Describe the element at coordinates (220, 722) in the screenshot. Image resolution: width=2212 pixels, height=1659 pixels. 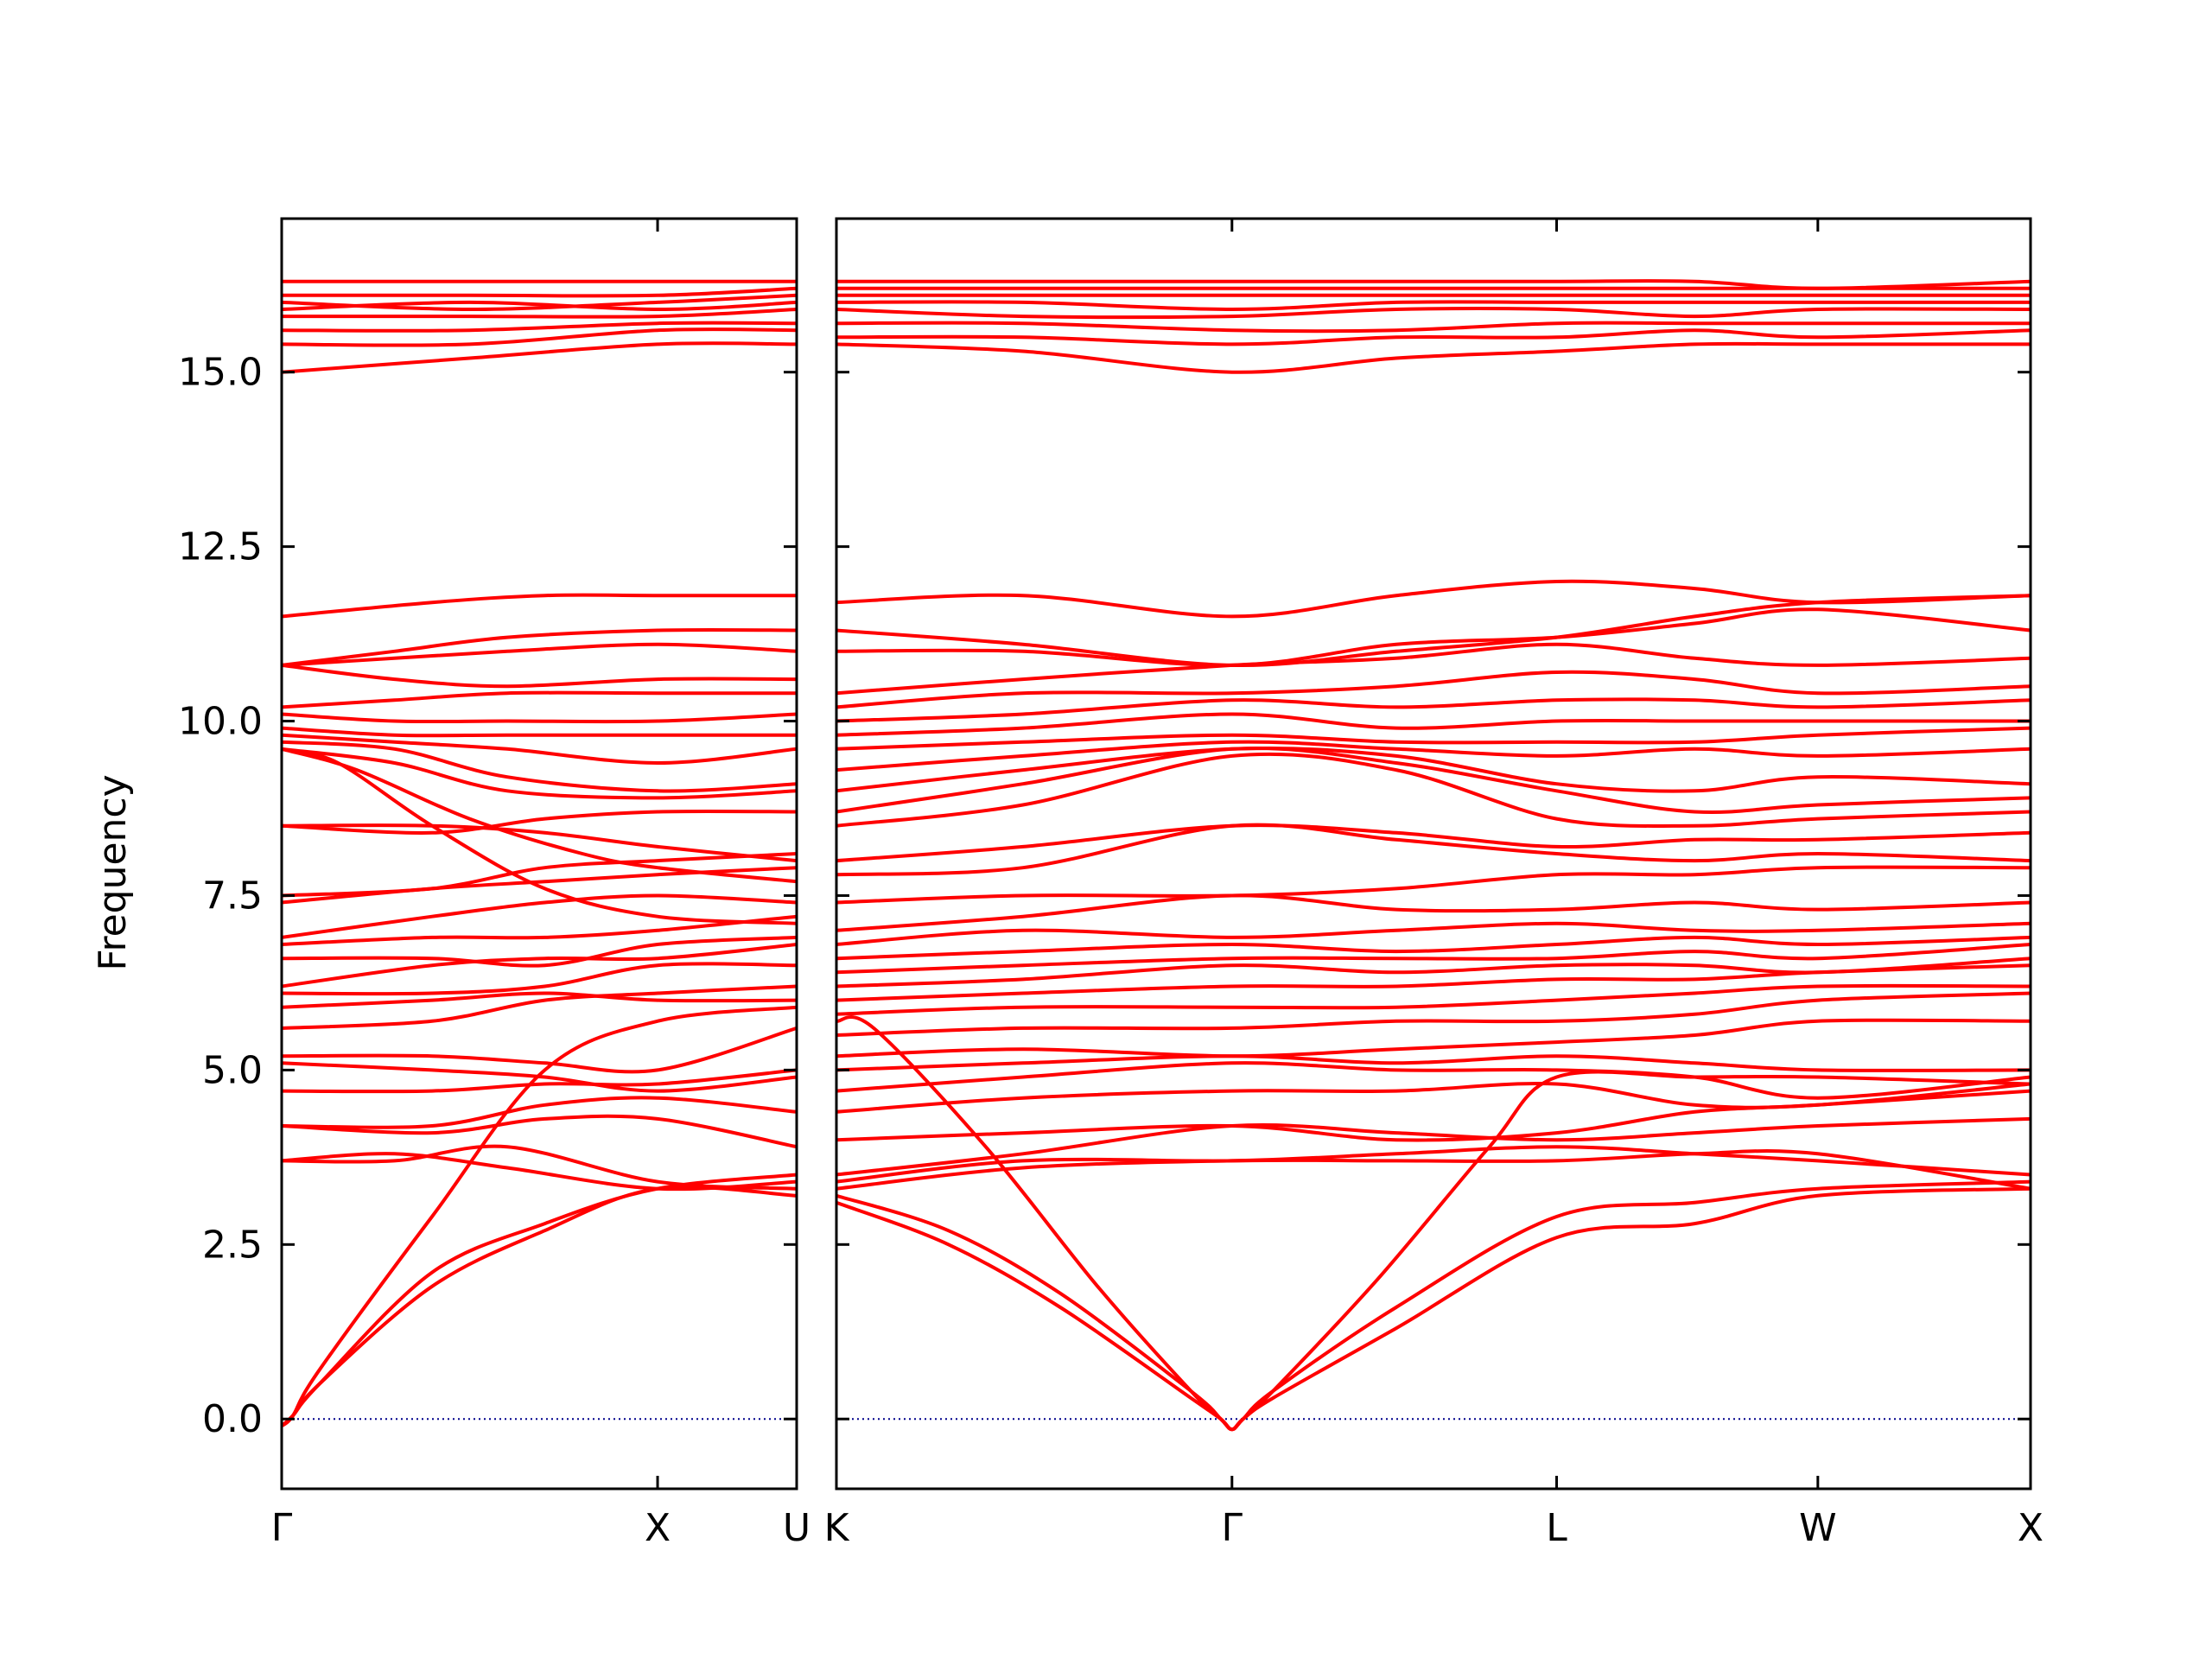
I see `y-tick-label: 10.0` at that location.